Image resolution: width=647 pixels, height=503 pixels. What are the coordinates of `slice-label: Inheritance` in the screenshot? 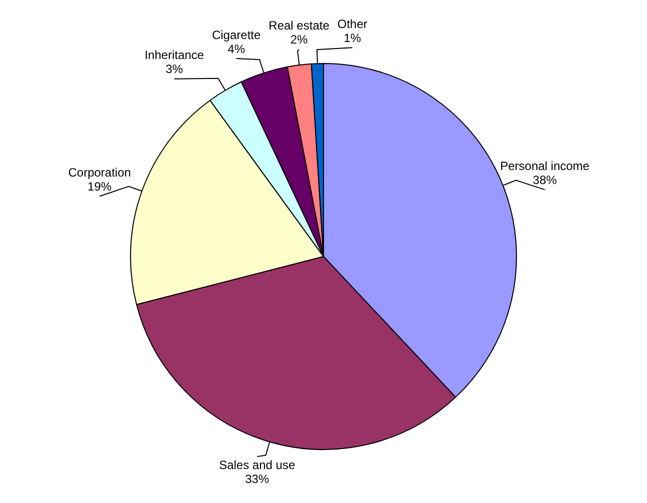 It's located at (174, 55).